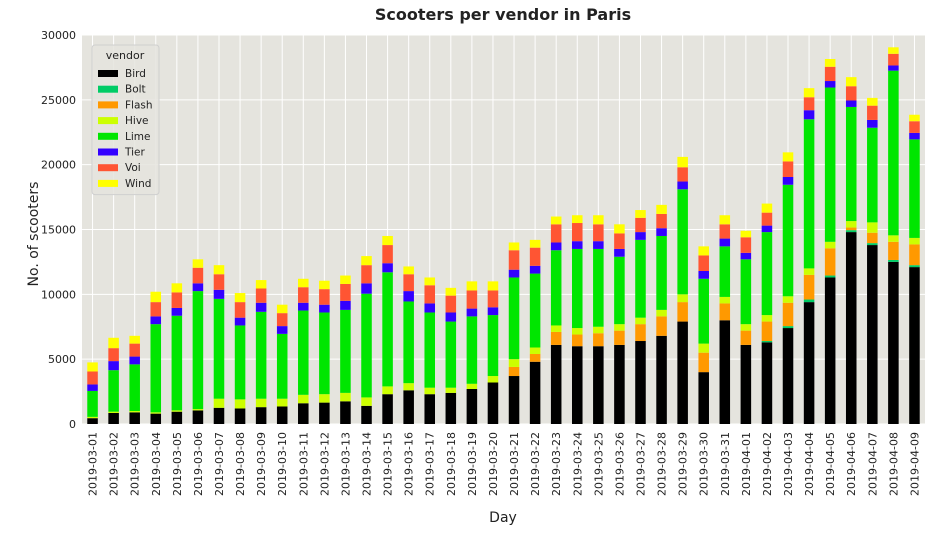 The width and height of the screenshot is (947, 544). I want to click on legend-swatch-hive, so click(108, 121).